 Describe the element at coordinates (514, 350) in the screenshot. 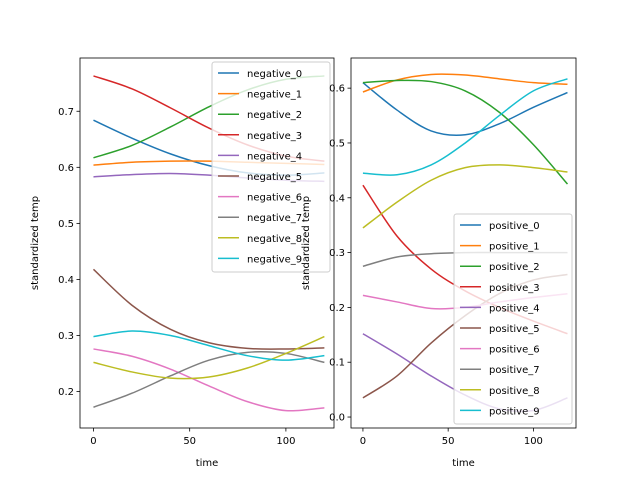

I see `legend-label: positive_6` at that location.